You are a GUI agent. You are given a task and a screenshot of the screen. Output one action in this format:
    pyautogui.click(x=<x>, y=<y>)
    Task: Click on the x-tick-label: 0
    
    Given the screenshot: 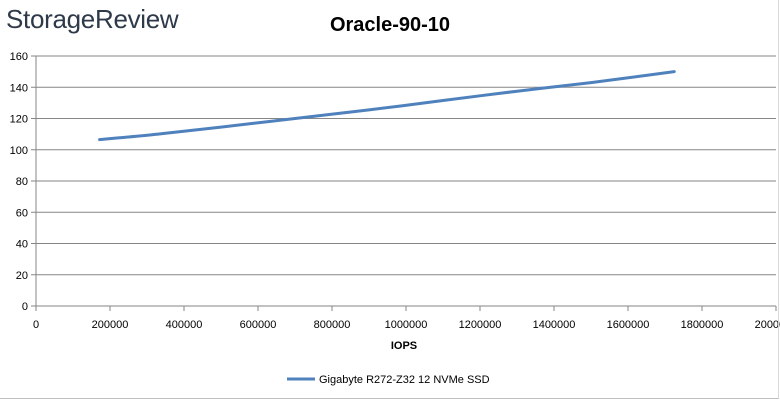 What is the action you would take?
    pyautogui.click(x=36, y=325)
    